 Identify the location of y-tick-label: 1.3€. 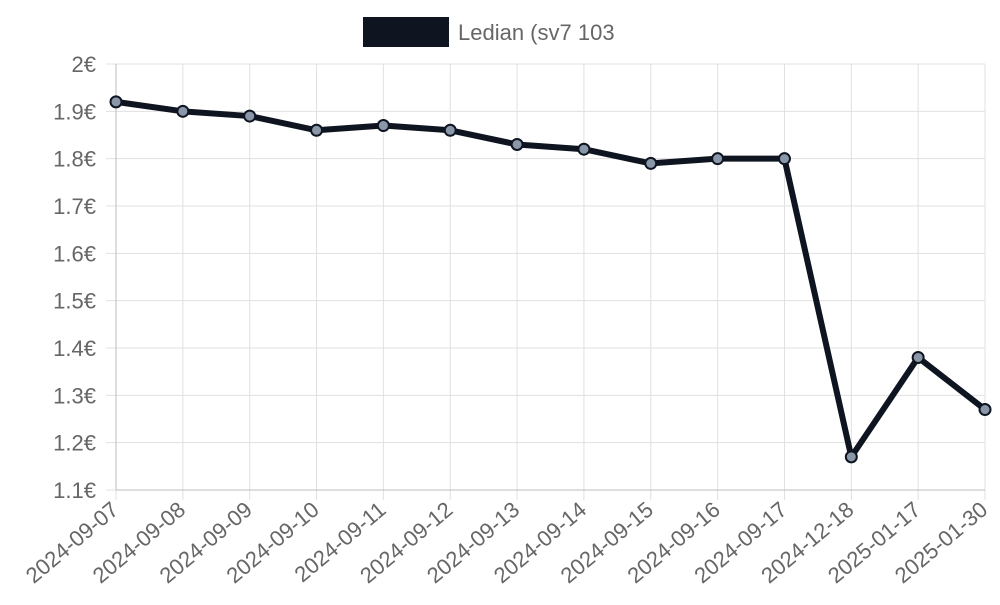
(74, 395).